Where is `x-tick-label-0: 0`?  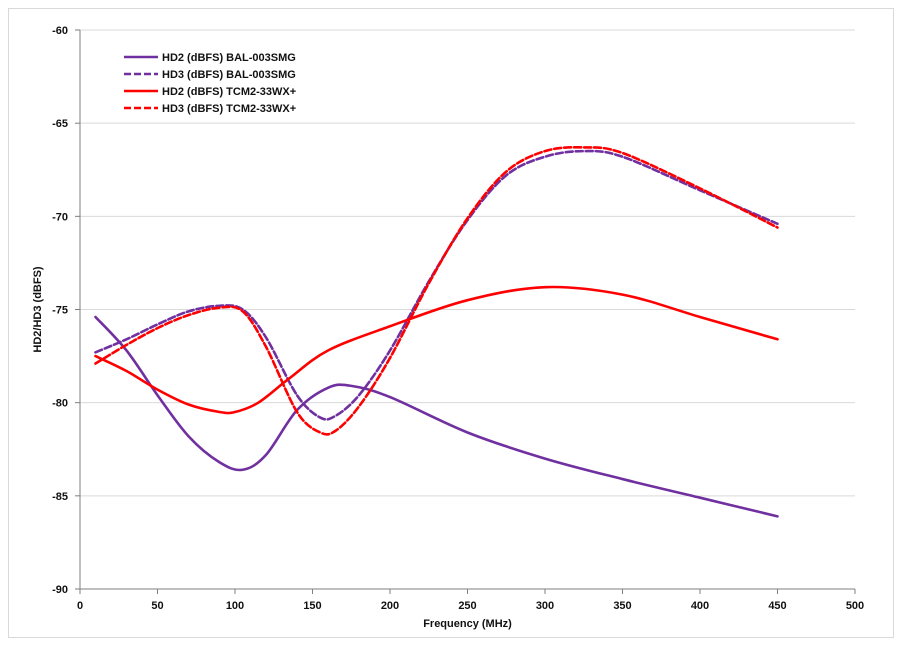
x-tick-label-0: 0 is located at coordinates (80, 606).